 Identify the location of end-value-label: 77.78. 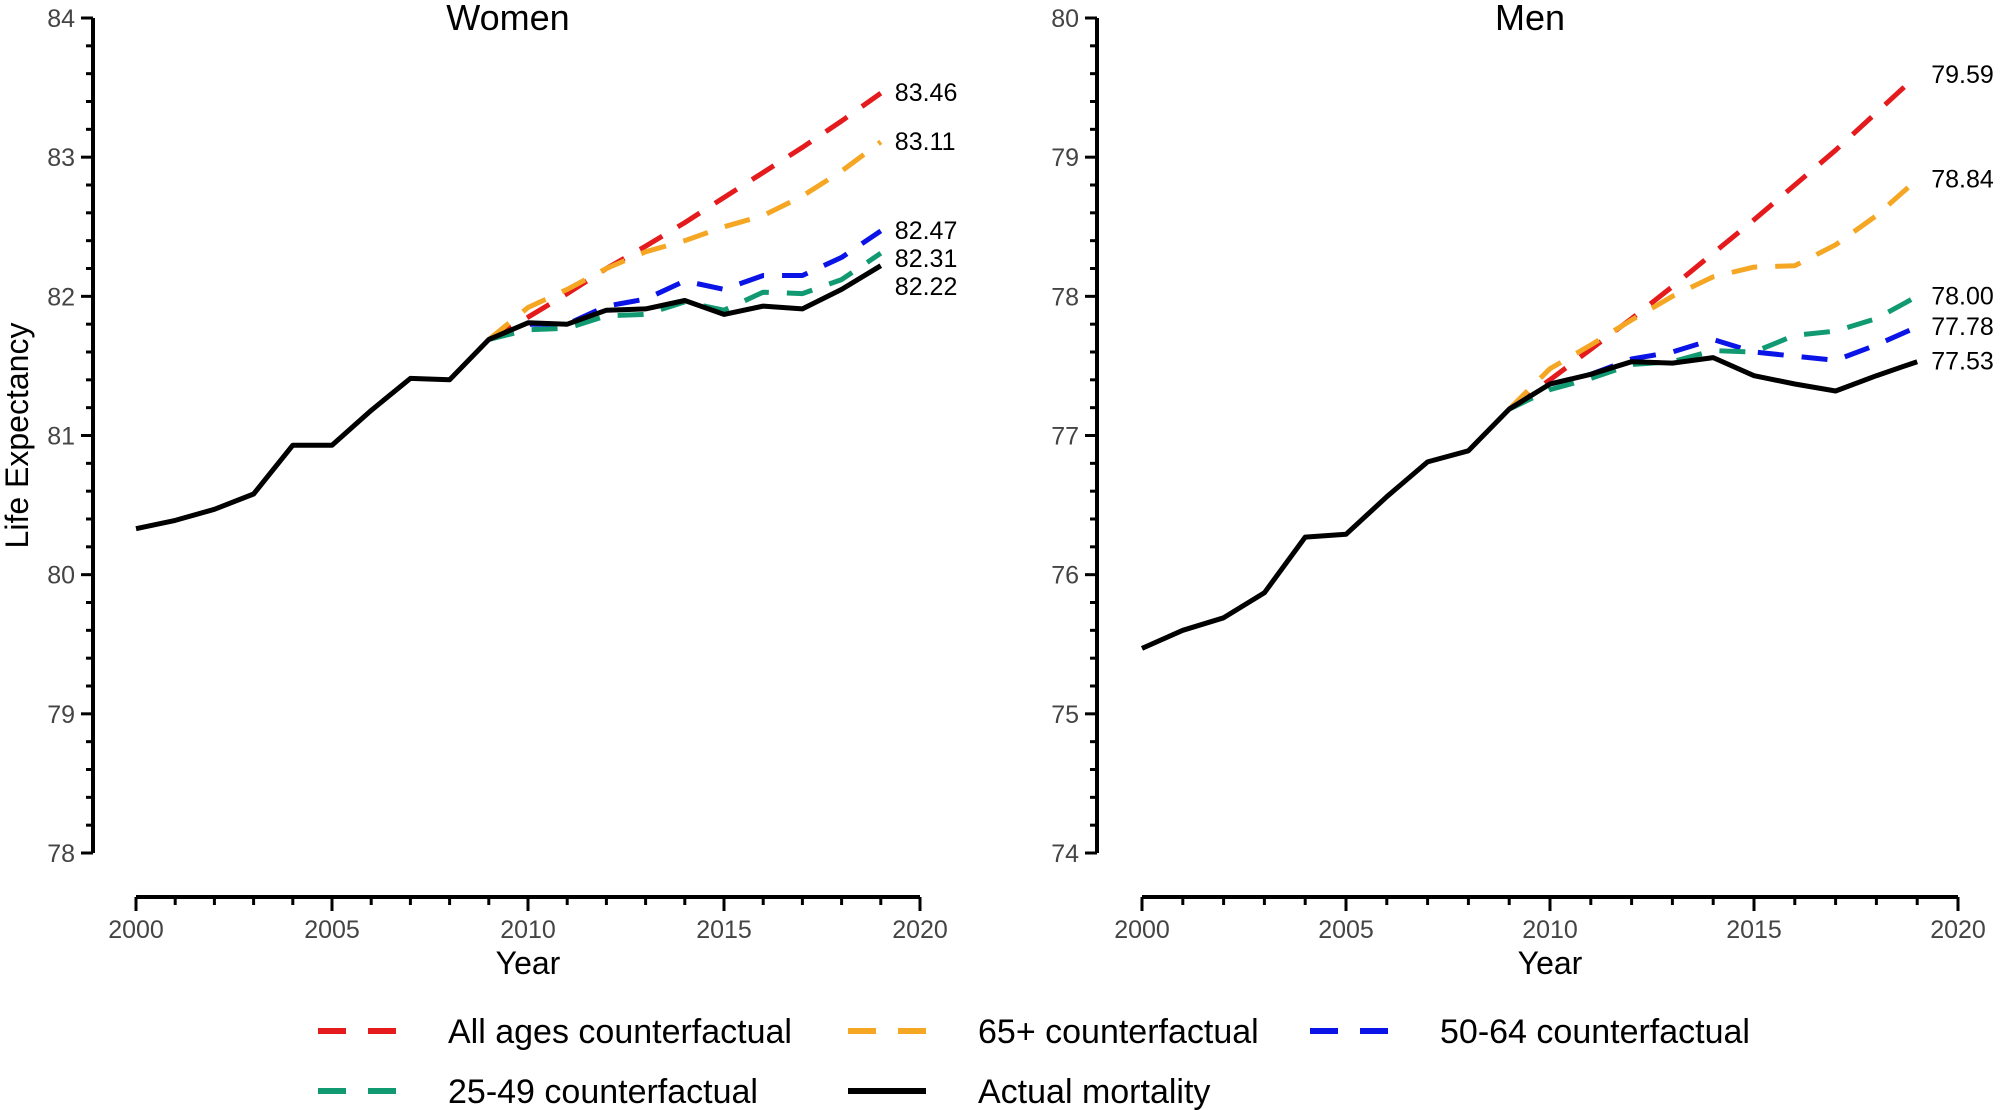
(1962, 327).